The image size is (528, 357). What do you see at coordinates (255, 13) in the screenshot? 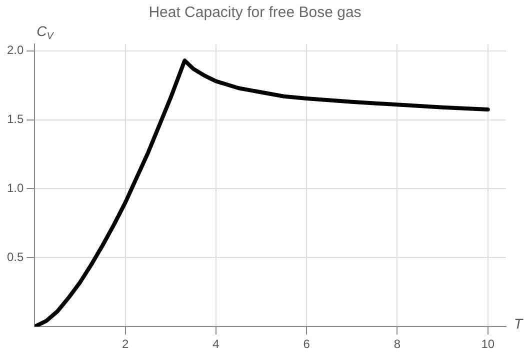
I see `chart-title: Heat Capacity for free Bose gas` at bounding box center [255, 13].